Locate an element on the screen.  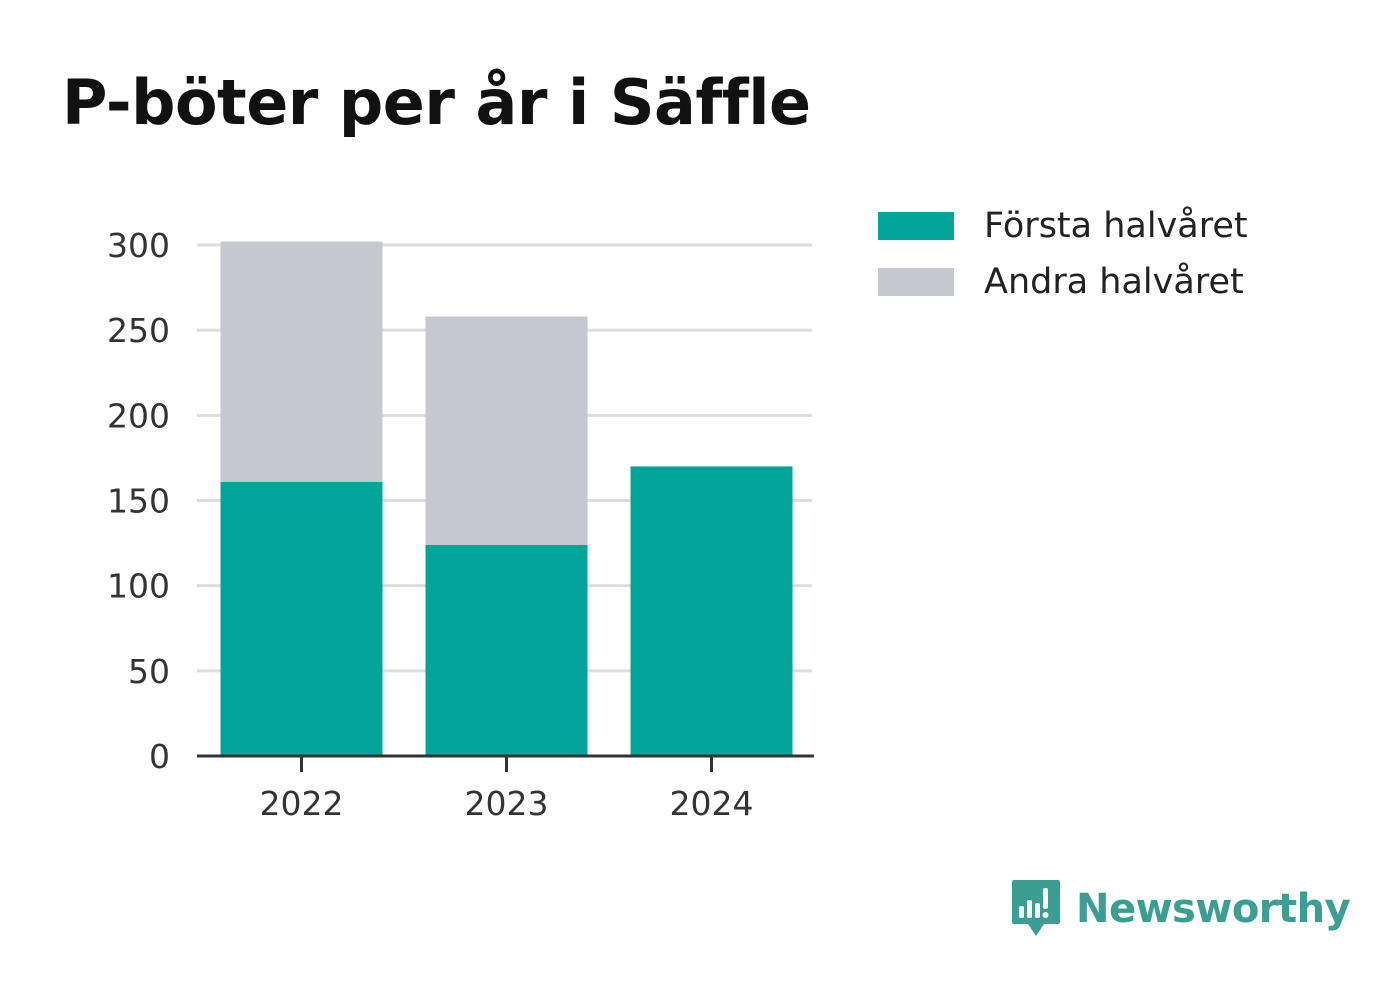
x-axis: 2022 2023 2024 is located at coordinates (507, 789).